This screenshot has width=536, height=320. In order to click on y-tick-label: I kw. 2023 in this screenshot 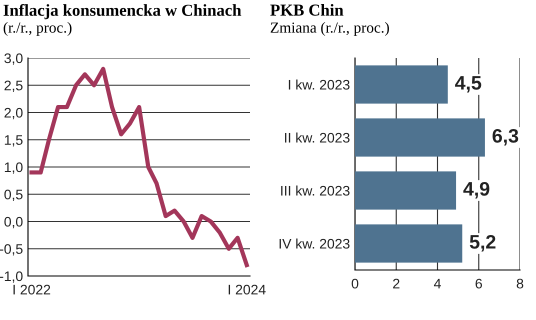, I will do `click(319, 84)`.